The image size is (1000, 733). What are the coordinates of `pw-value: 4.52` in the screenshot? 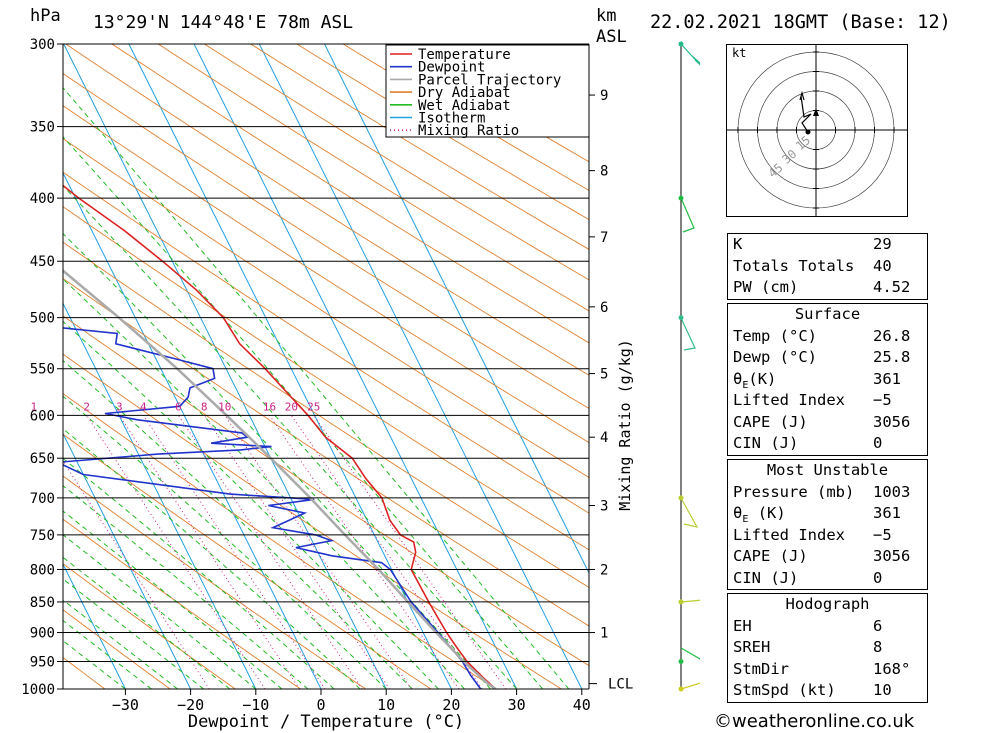 It's located at (892, 287).